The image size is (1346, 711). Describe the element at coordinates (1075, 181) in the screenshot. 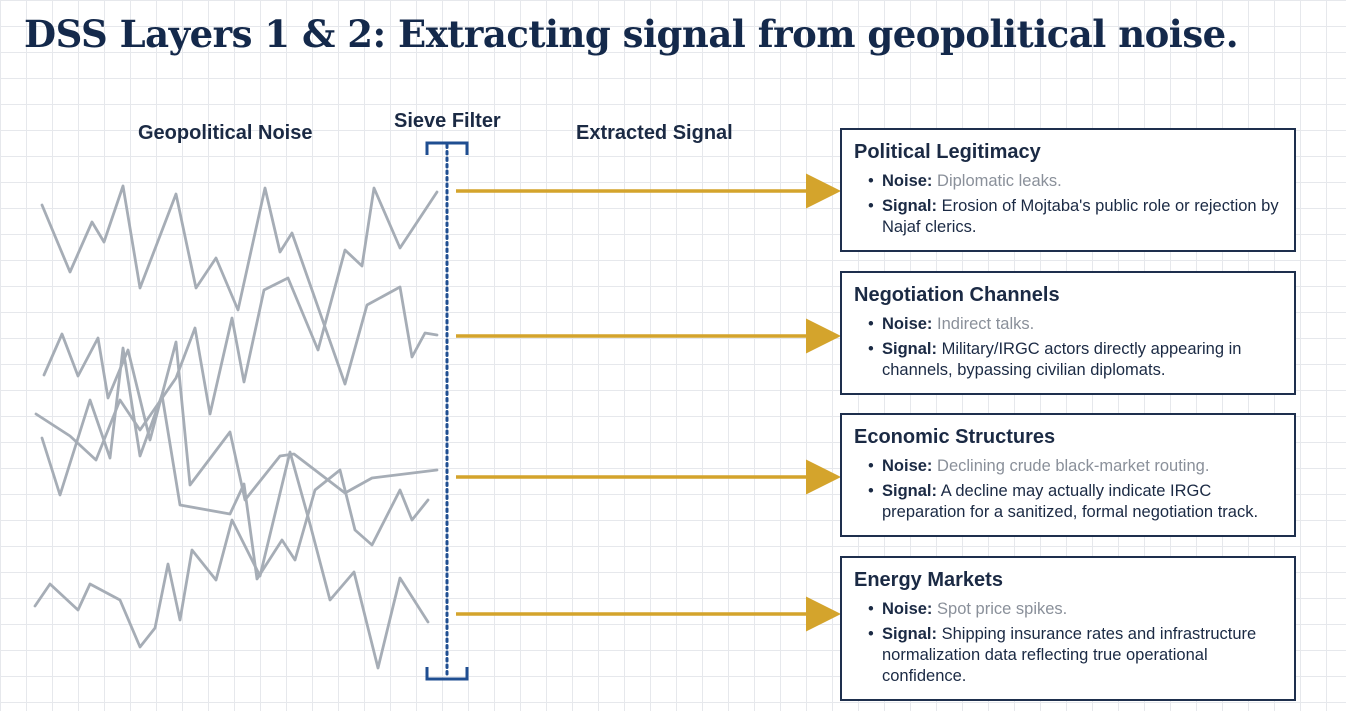

I see `noise-bullet: Noise: Diplomatic leaks.` at that location.